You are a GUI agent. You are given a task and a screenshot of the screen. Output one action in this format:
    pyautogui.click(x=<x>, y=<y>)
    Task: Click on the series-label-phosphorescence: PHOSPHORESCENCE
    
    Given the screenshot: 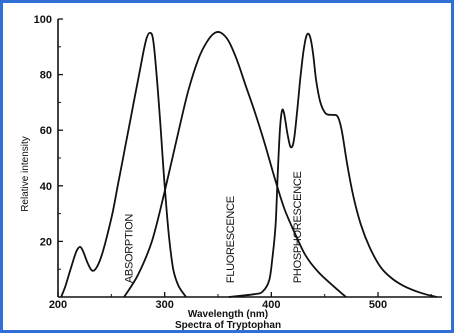 What is the action you would take?
    pyautogui.click(x=298, y=227)
    